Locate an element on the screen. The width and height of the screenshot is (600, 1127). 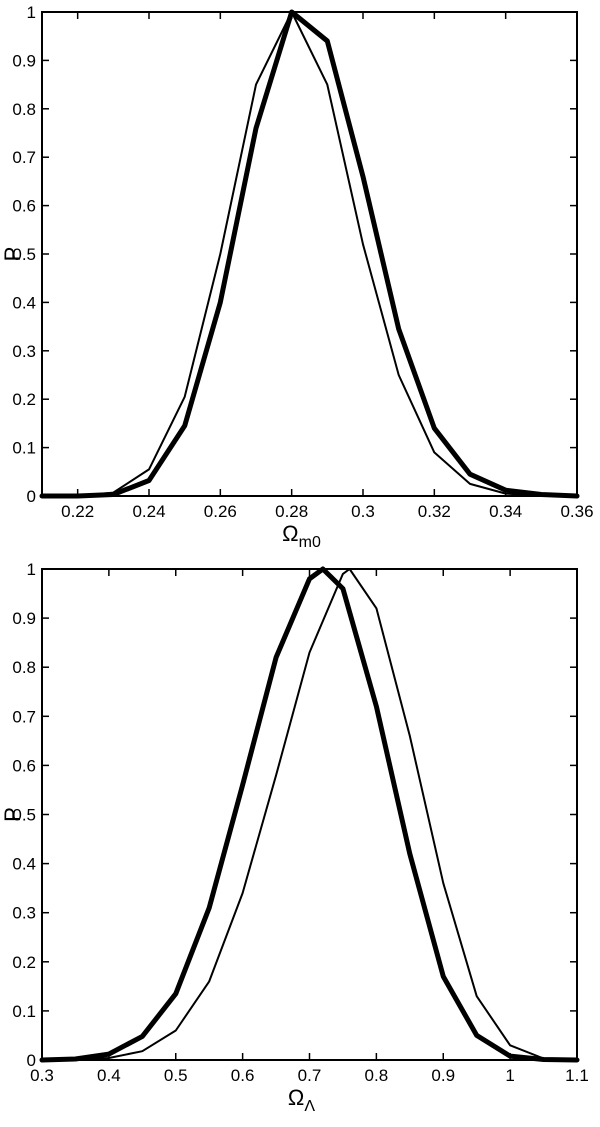
omega-lambda-y-axis-label: P is located at coordinates (12, 814).